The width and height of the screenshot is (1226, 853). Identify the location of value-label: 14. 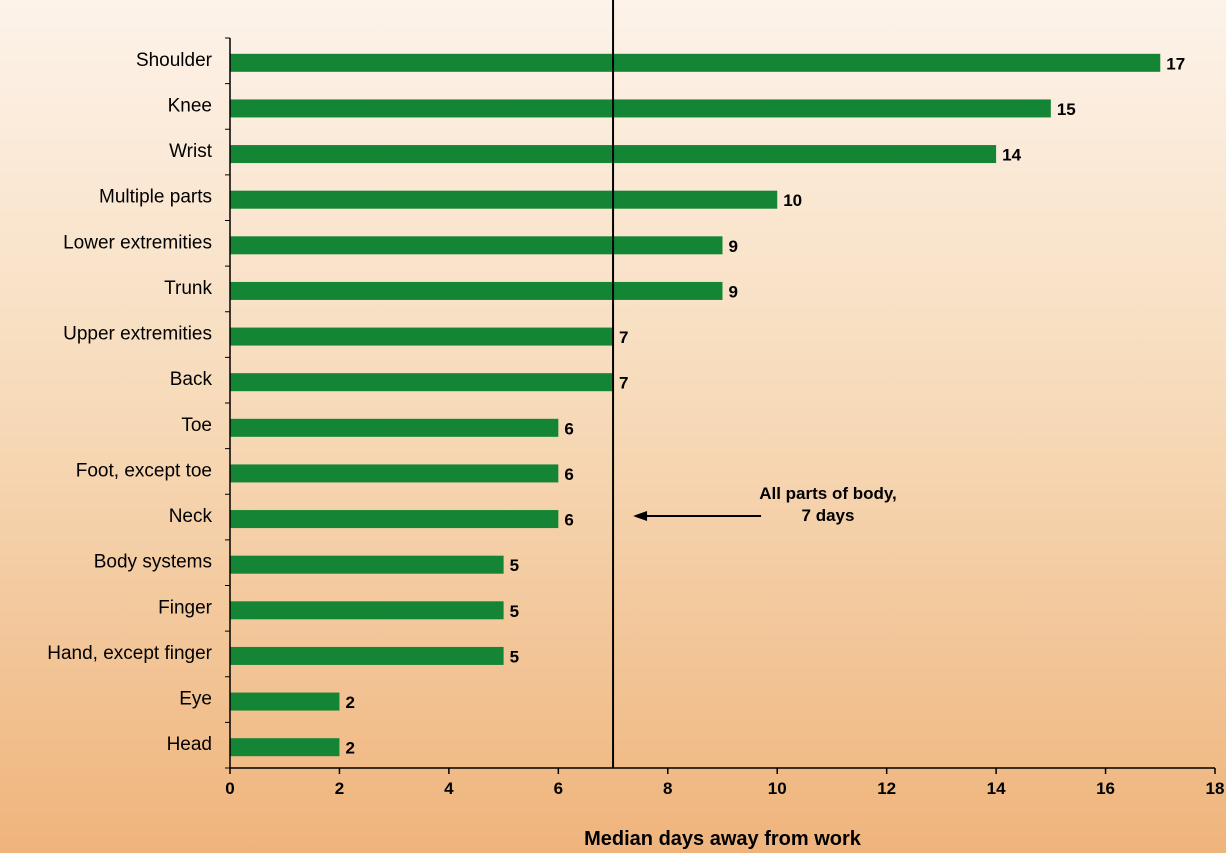
(1011, 155).